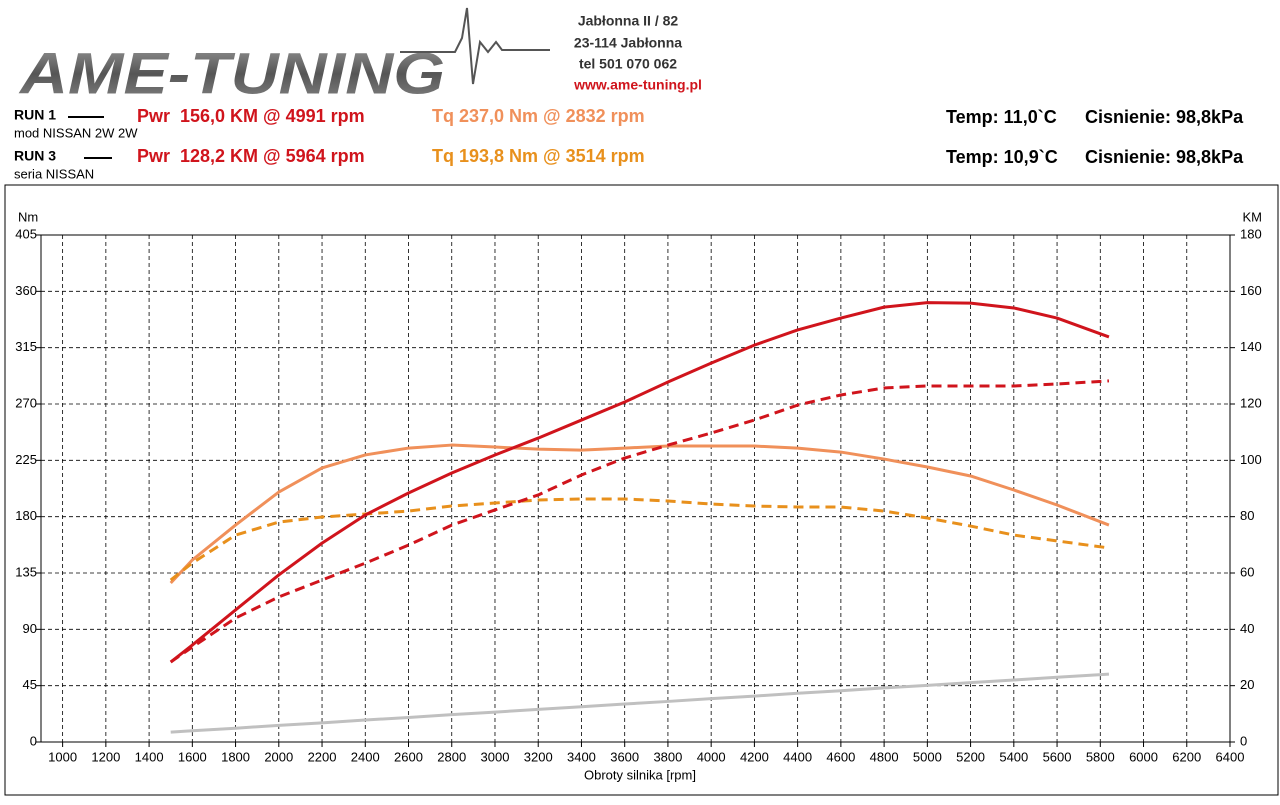 Image resolution: width=1280 pixels, height=805 pixels. What do you see at coordinates (26, 459) in the screenshot?
I see `y-tick-label: 225` at bounding box center [26, 459].